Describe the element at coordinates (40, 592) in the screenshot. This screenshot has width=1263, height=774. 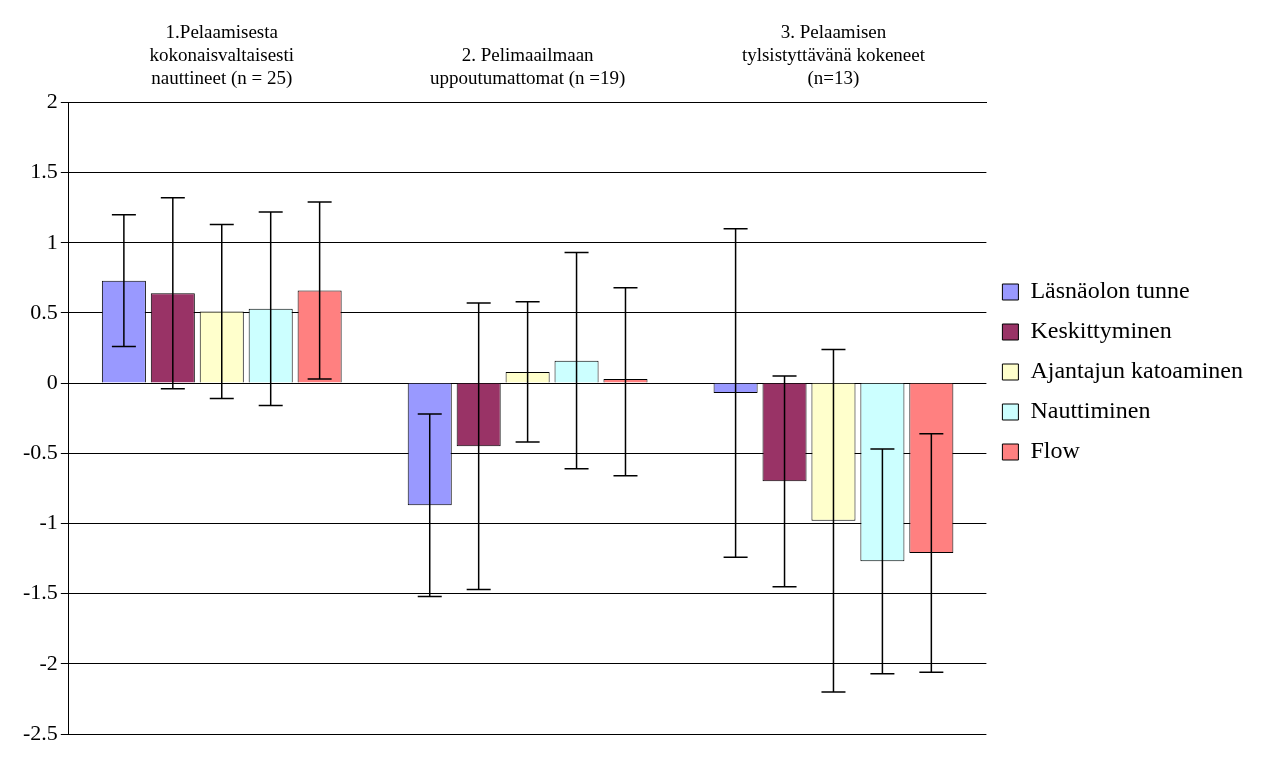
I see `y-tick-label: -1.5` at that location.